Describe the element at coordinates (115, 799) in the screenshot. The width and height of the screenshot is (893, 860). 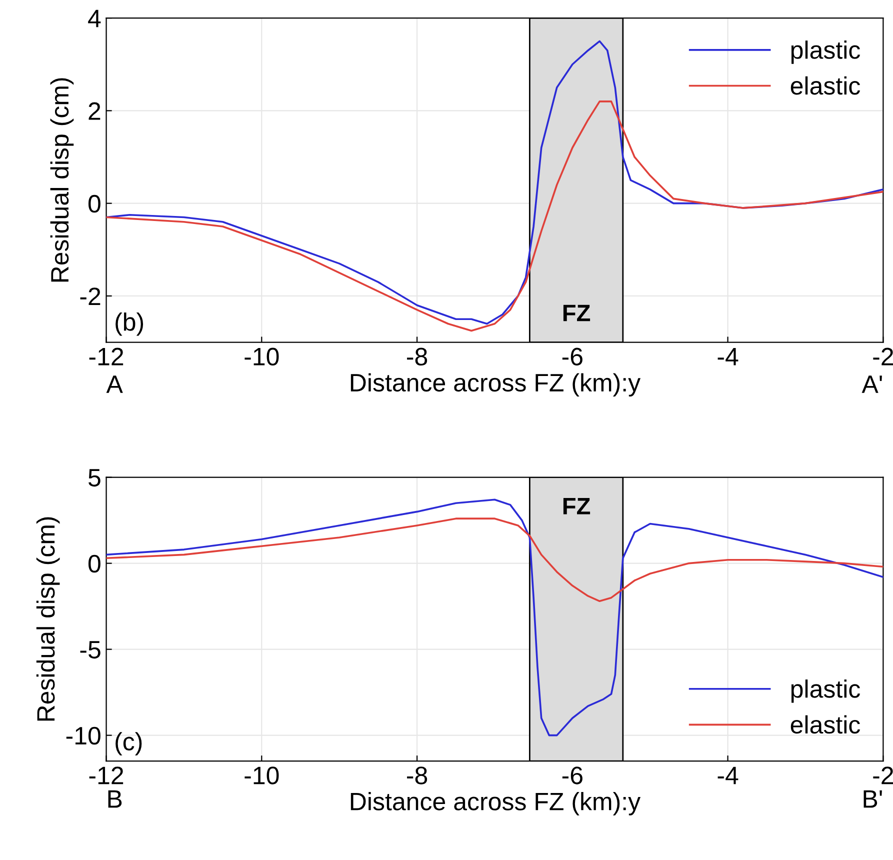
I see `text: B` at that location.